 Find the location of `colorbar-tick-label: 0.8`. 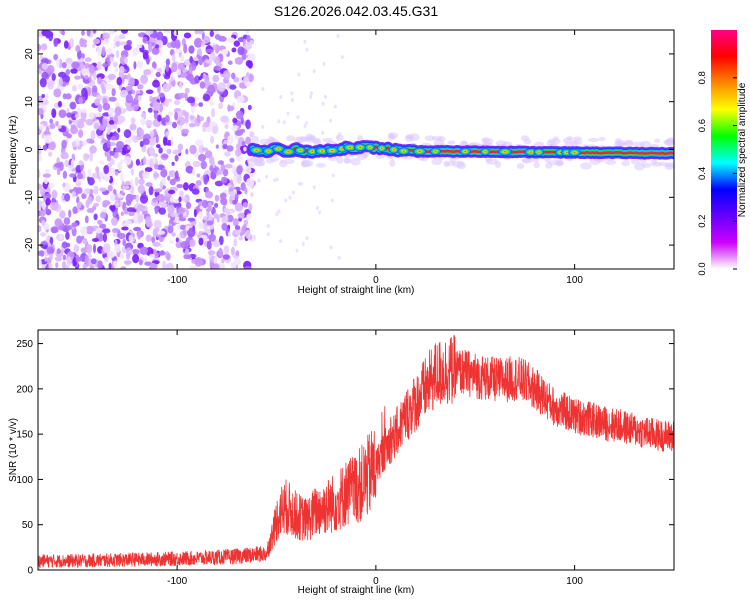

colorbar-tick-label: 0.8 is located at coordinates (702, 77).